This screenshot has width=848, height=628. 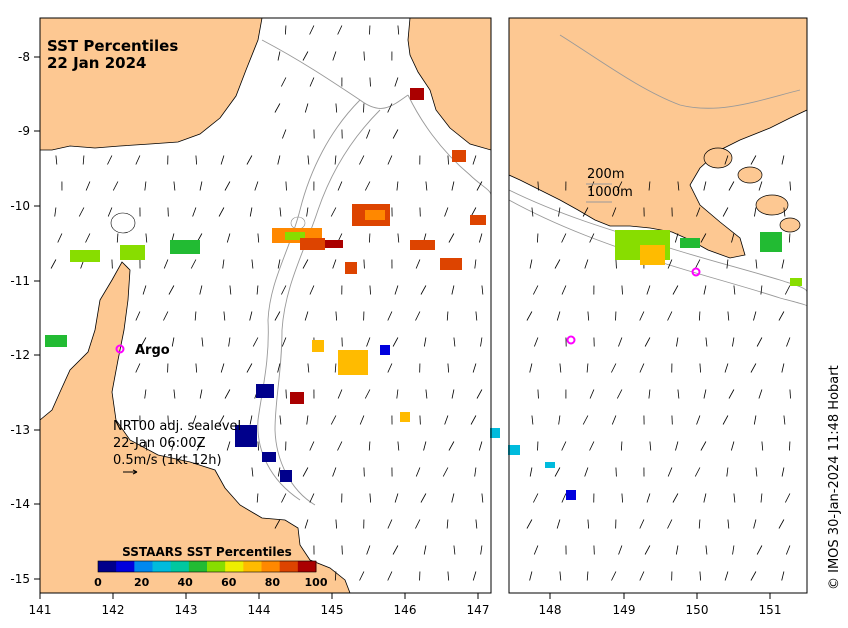 What do you see at coordinates (20, 504) in the screenshot?
I see `latitude-tick-label: -14` at bounding box center [20, 504].